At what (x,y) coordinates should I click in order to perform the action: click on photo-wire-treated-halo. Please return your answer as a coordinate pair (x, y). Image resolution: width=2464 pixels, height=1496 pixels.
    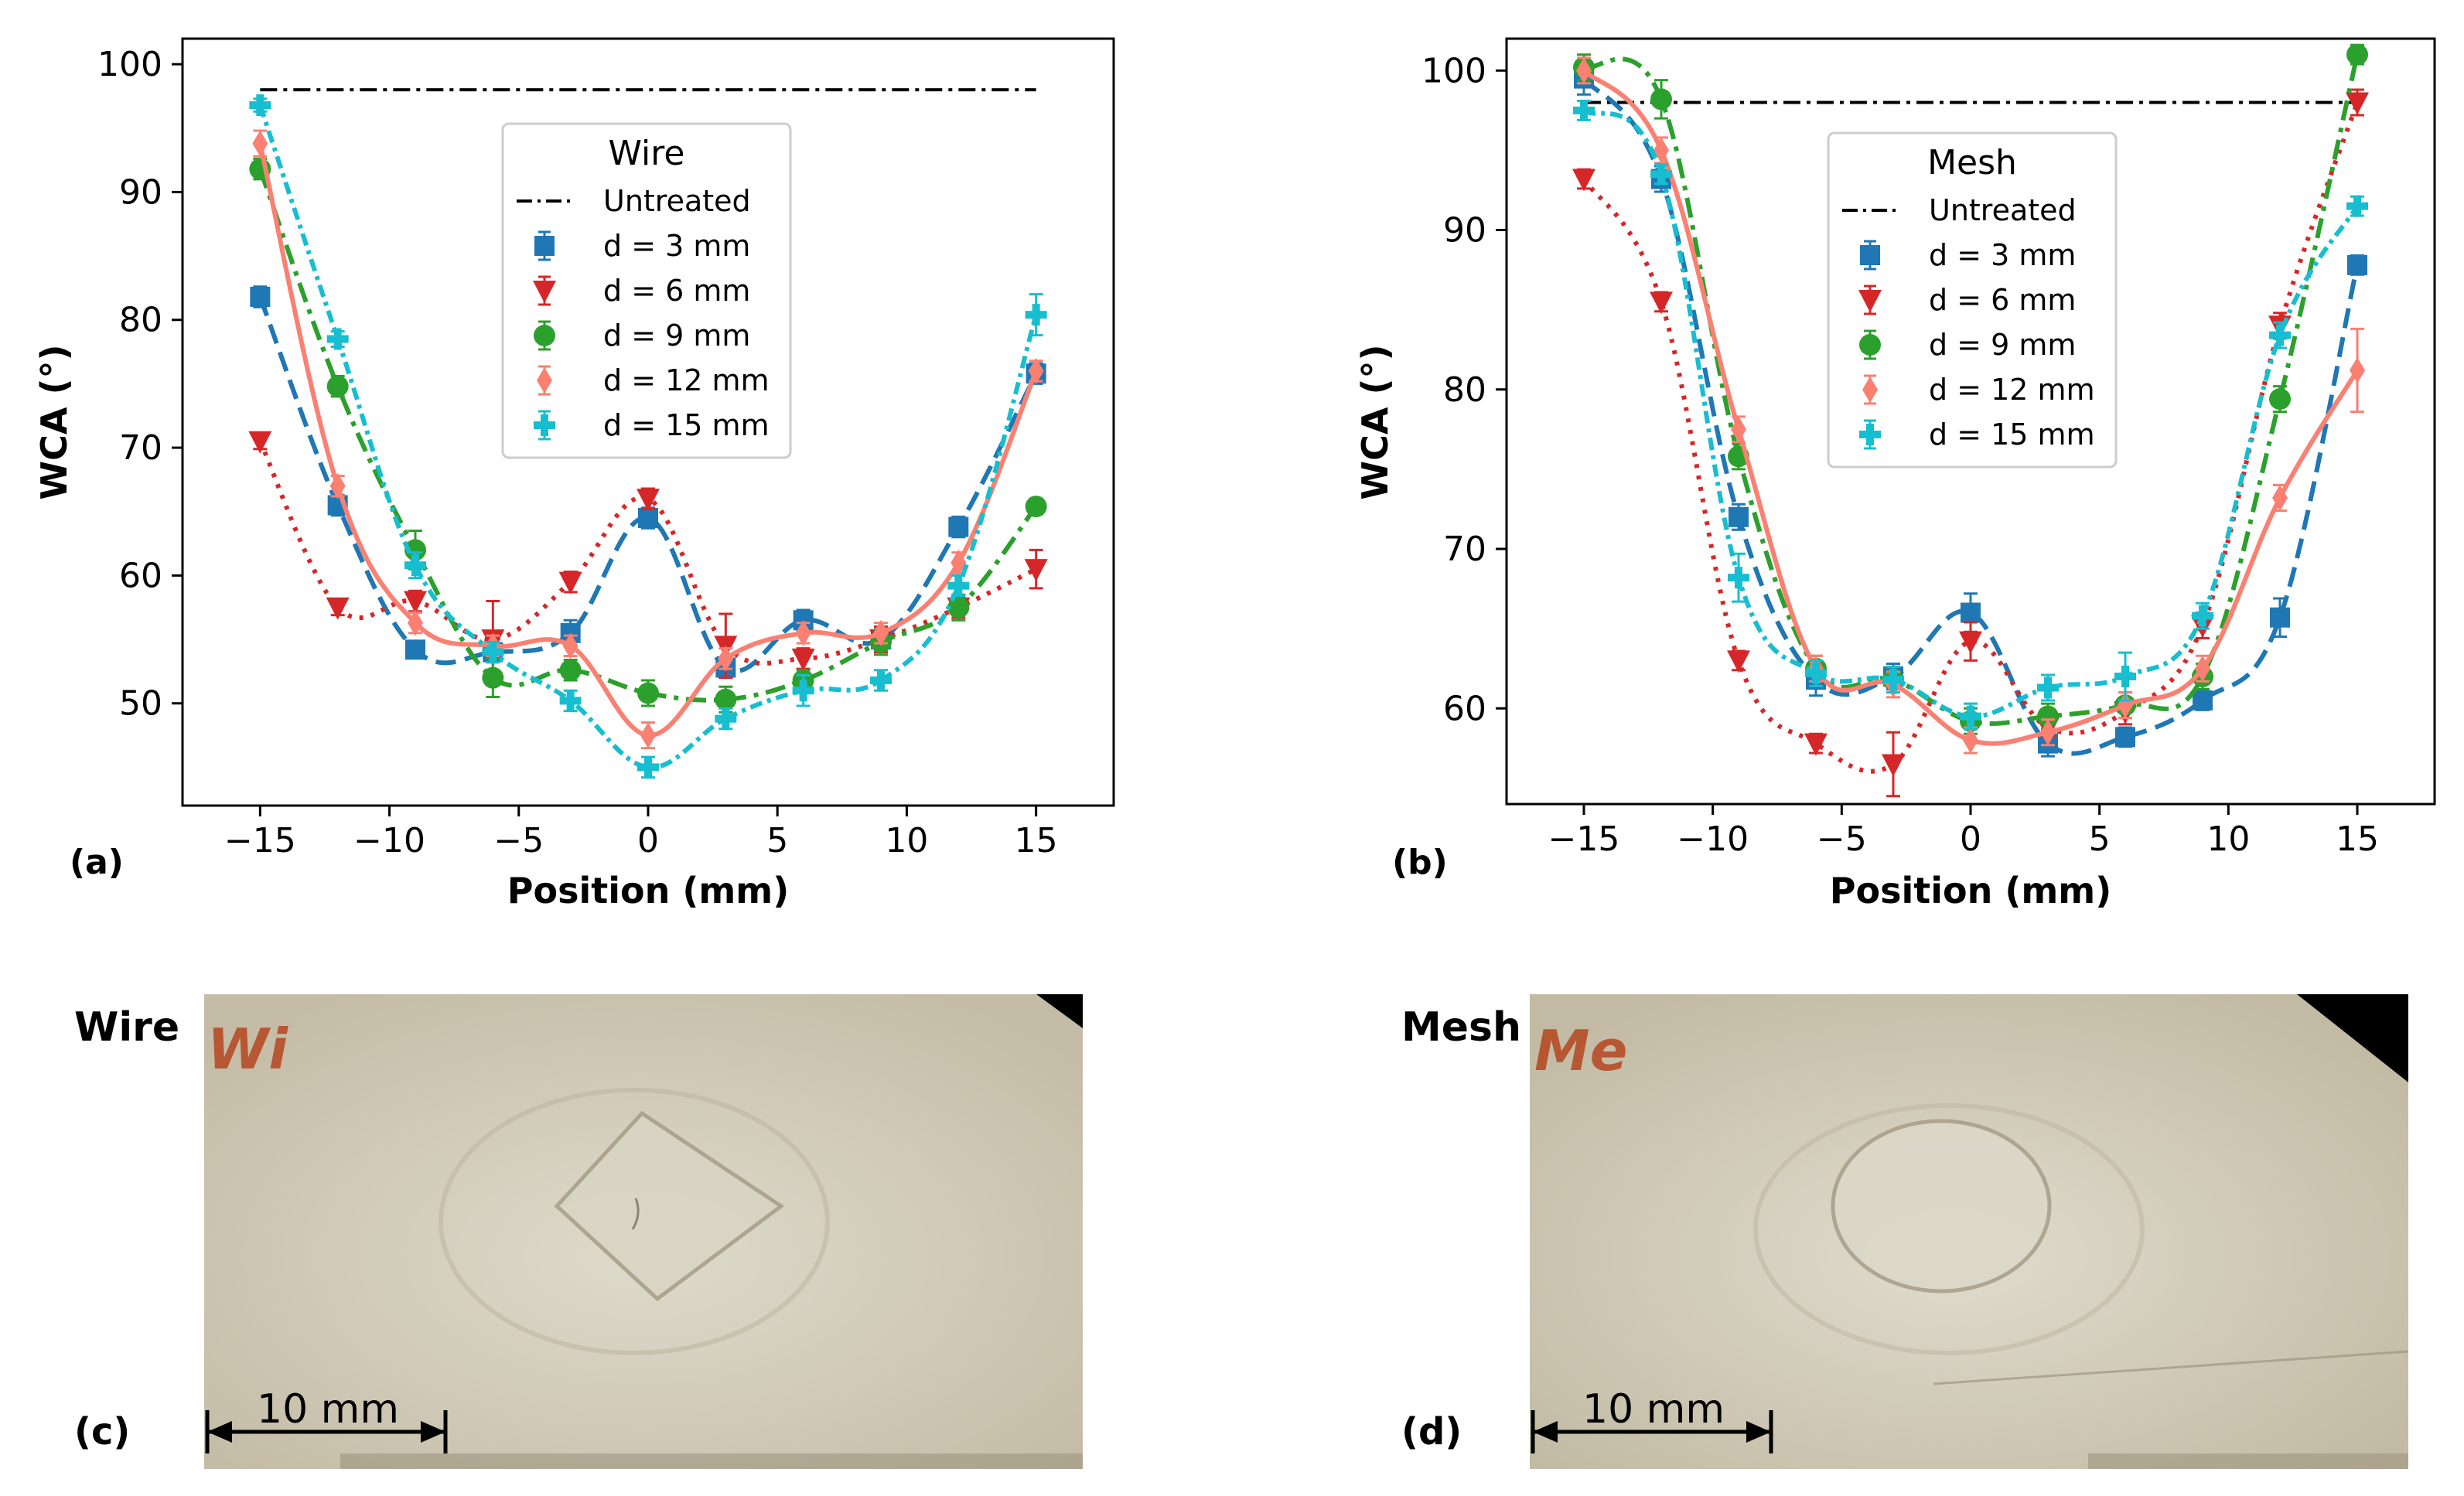
    Looking at the image, I should click on (634, 1221).